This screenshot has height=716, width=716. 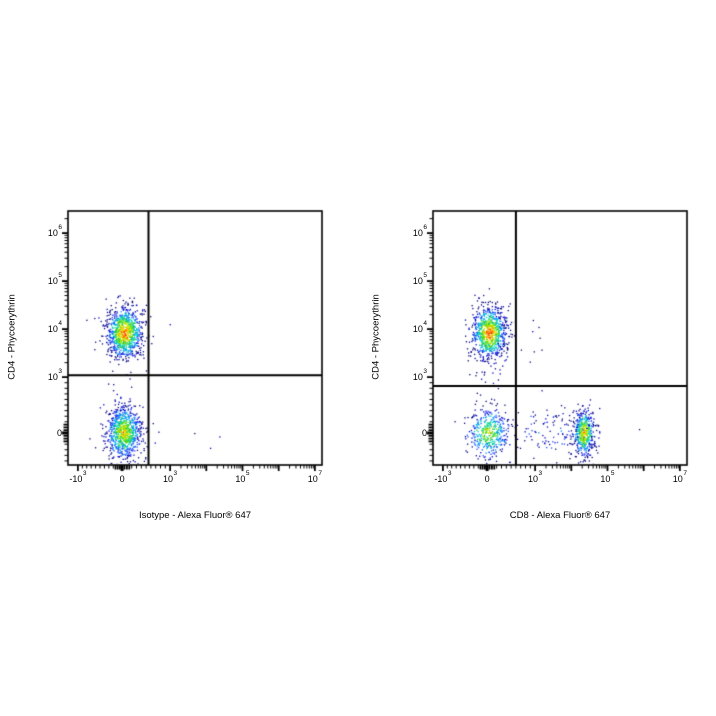 What do you see at coordinates (12, 337) in the screenshot?
I see `y-axis-title-left: CD4 - Phycoerythrin` at bounding box center [12, 337].